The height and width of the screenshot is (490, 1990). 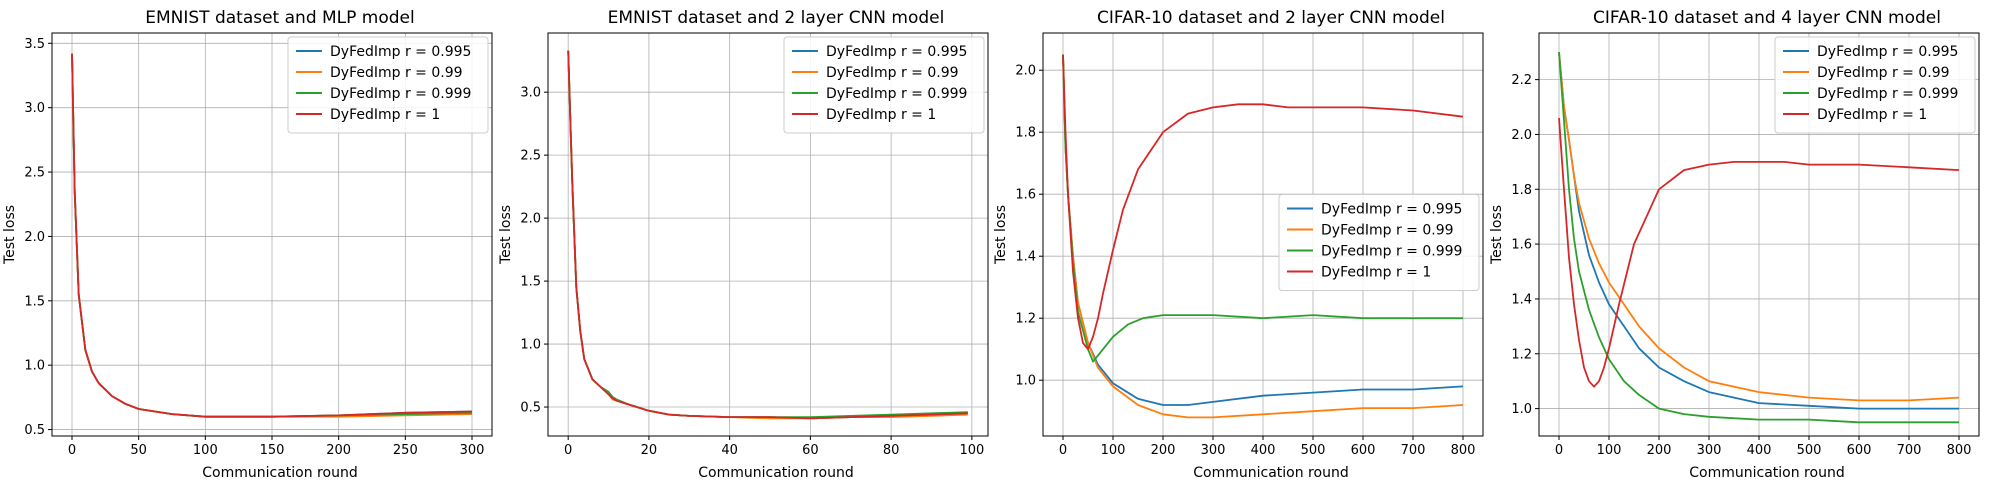 What do you see at coordinates (1271, 18) in the screenshot?
I see `chart-title: CIFAR-10 dataset and 2 layer CNN model` at bounding box center [1271, 18].